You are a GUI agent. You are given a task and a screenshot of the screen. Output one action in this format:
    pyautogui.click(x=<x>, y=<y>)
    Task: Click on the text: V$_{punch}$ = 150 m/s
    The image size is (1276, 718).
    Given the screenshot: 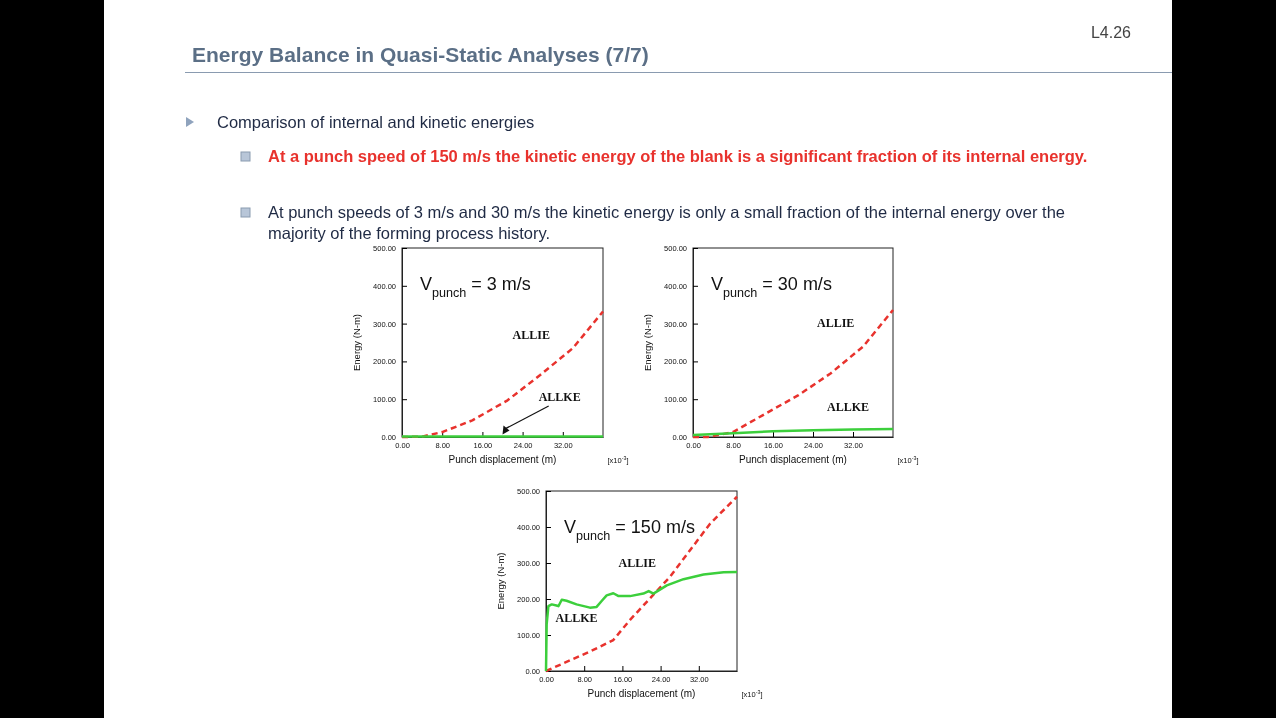 What is the action you would take?
    pyautogui.click(x=629, y=530)
    